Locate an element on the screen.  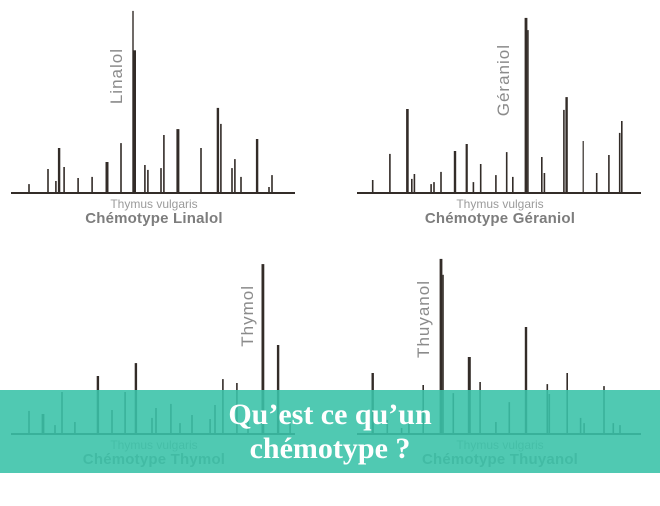
peak-annotation-thymol: Thymol is located at coordinates (247, 316).